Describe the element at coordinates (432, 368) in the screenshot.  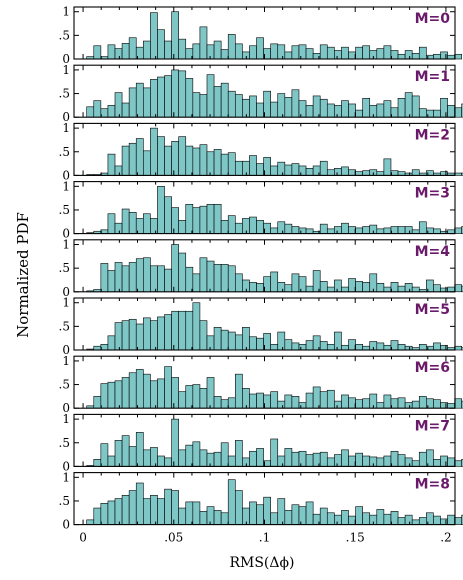
I see `panel-label: M=6` at that location.